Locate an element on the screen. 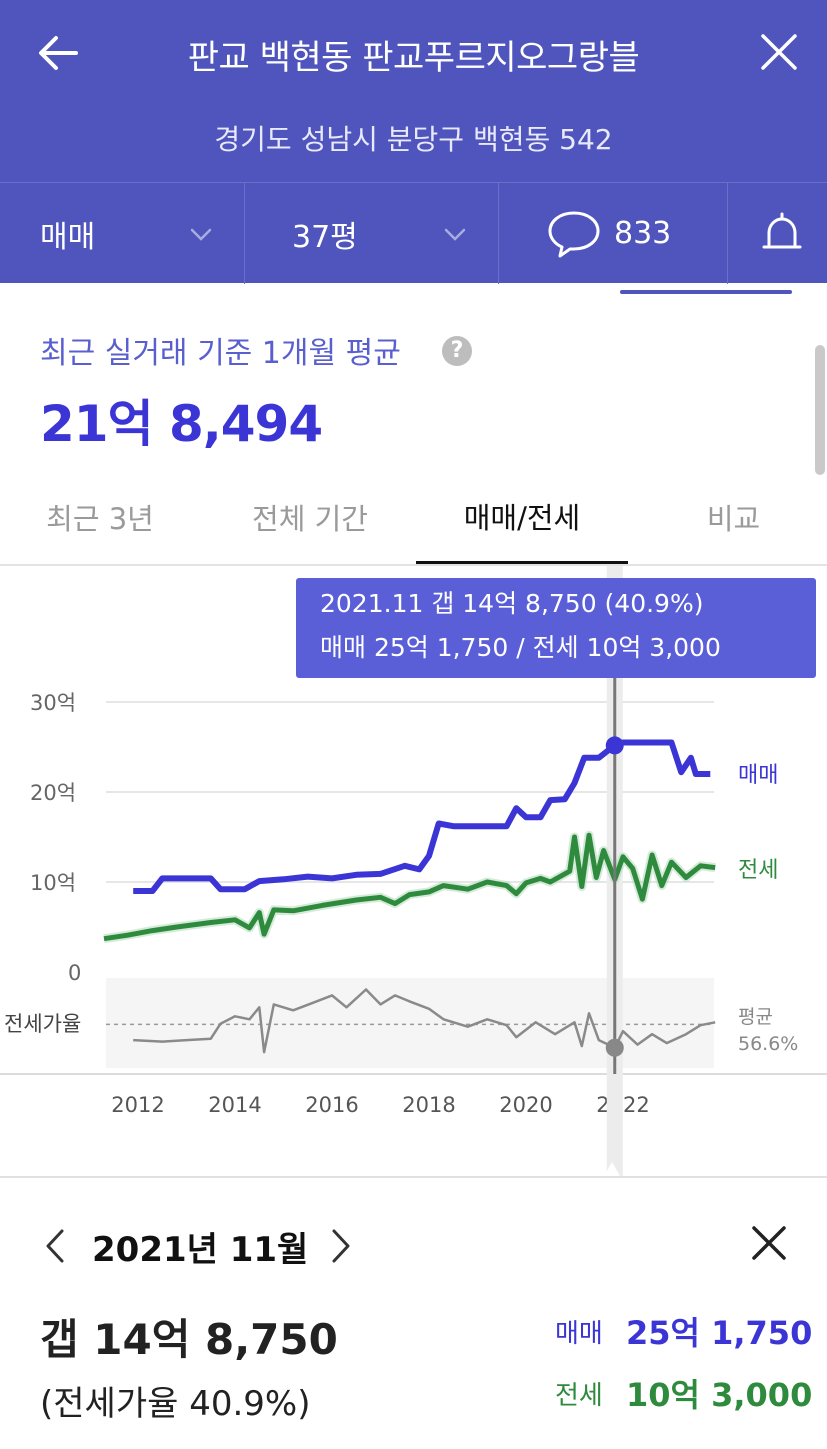 Image resolution: width=827 pixels, height=1449 pixels. size-label: 37평 is located at coordinates (325, 237).